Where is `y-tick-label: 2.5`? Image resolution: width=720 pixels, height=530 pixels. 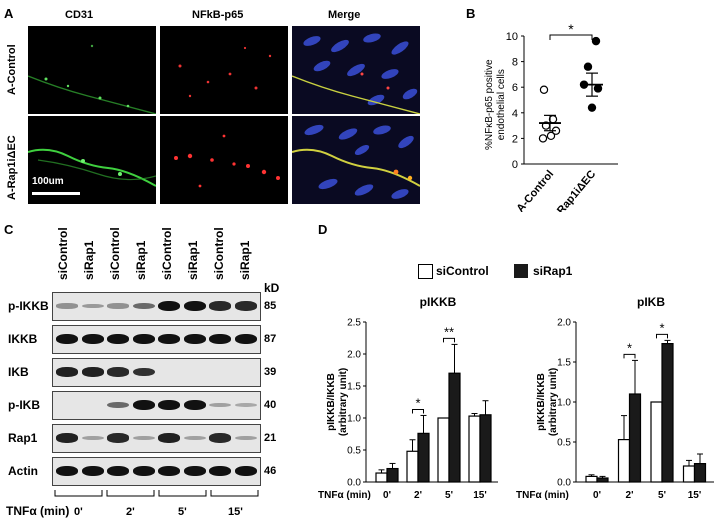 y-tick-label: 2.5 is located at coordinates (354, 323).